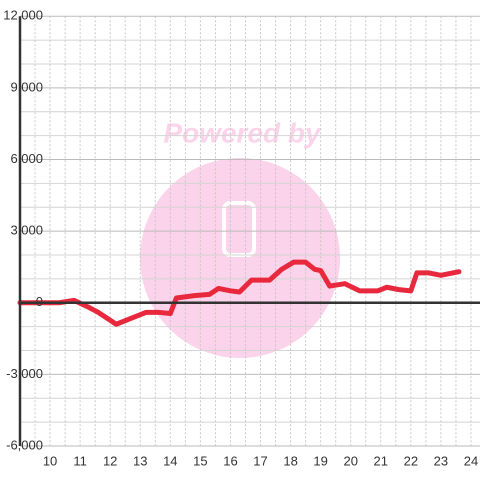 This screenshot has width=480, height=480. I want to click on x-tick-label: 22, so click(411, 460).